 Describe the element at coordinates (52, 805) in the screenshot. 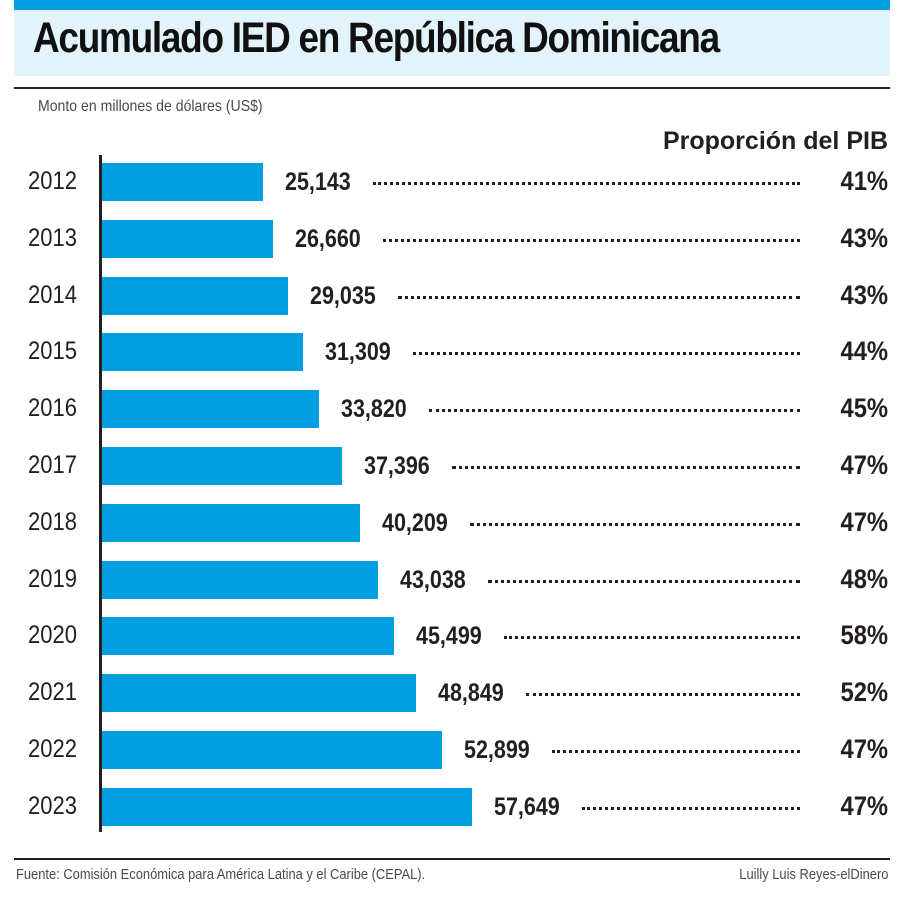

I see `y-tick-label: 2023` at that location.